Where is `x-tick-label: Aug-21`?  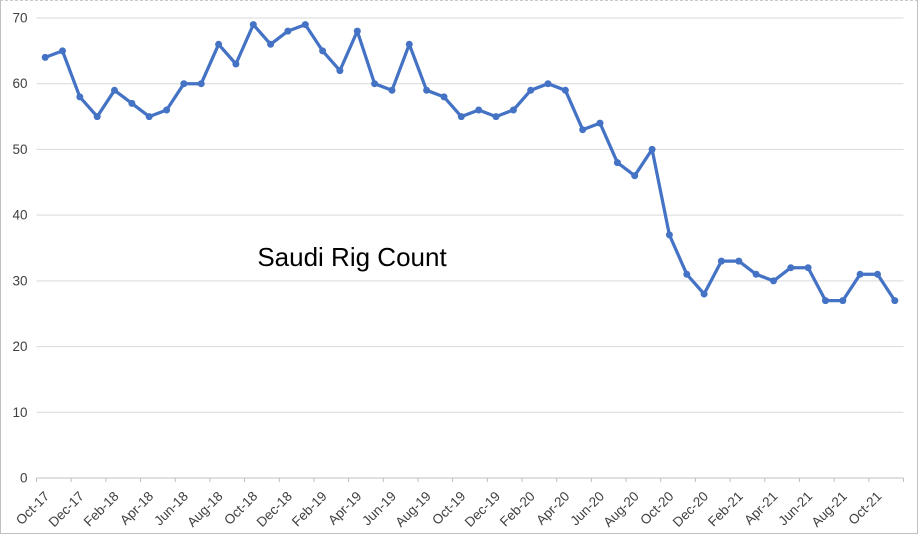
x-tick-label: Aug-21 is located at coordinates (829, 509).